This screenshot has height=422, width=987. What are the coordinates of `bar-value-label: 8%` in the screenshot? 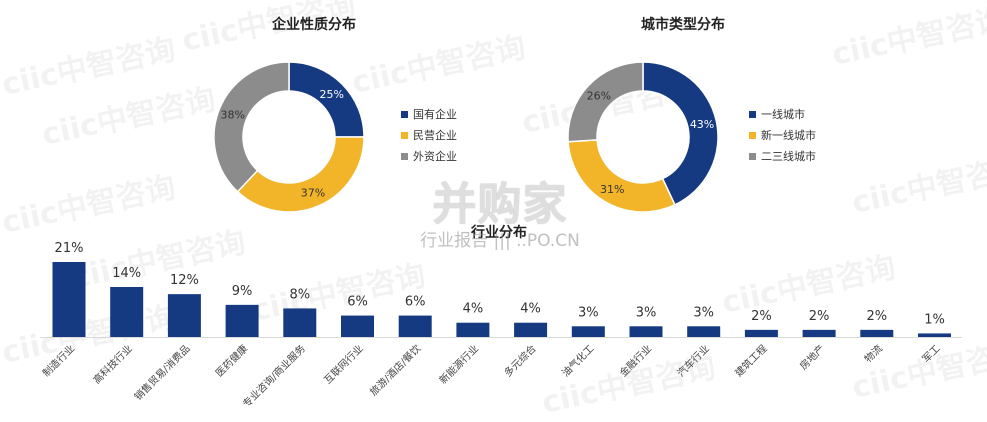 It's located at (299, 294).